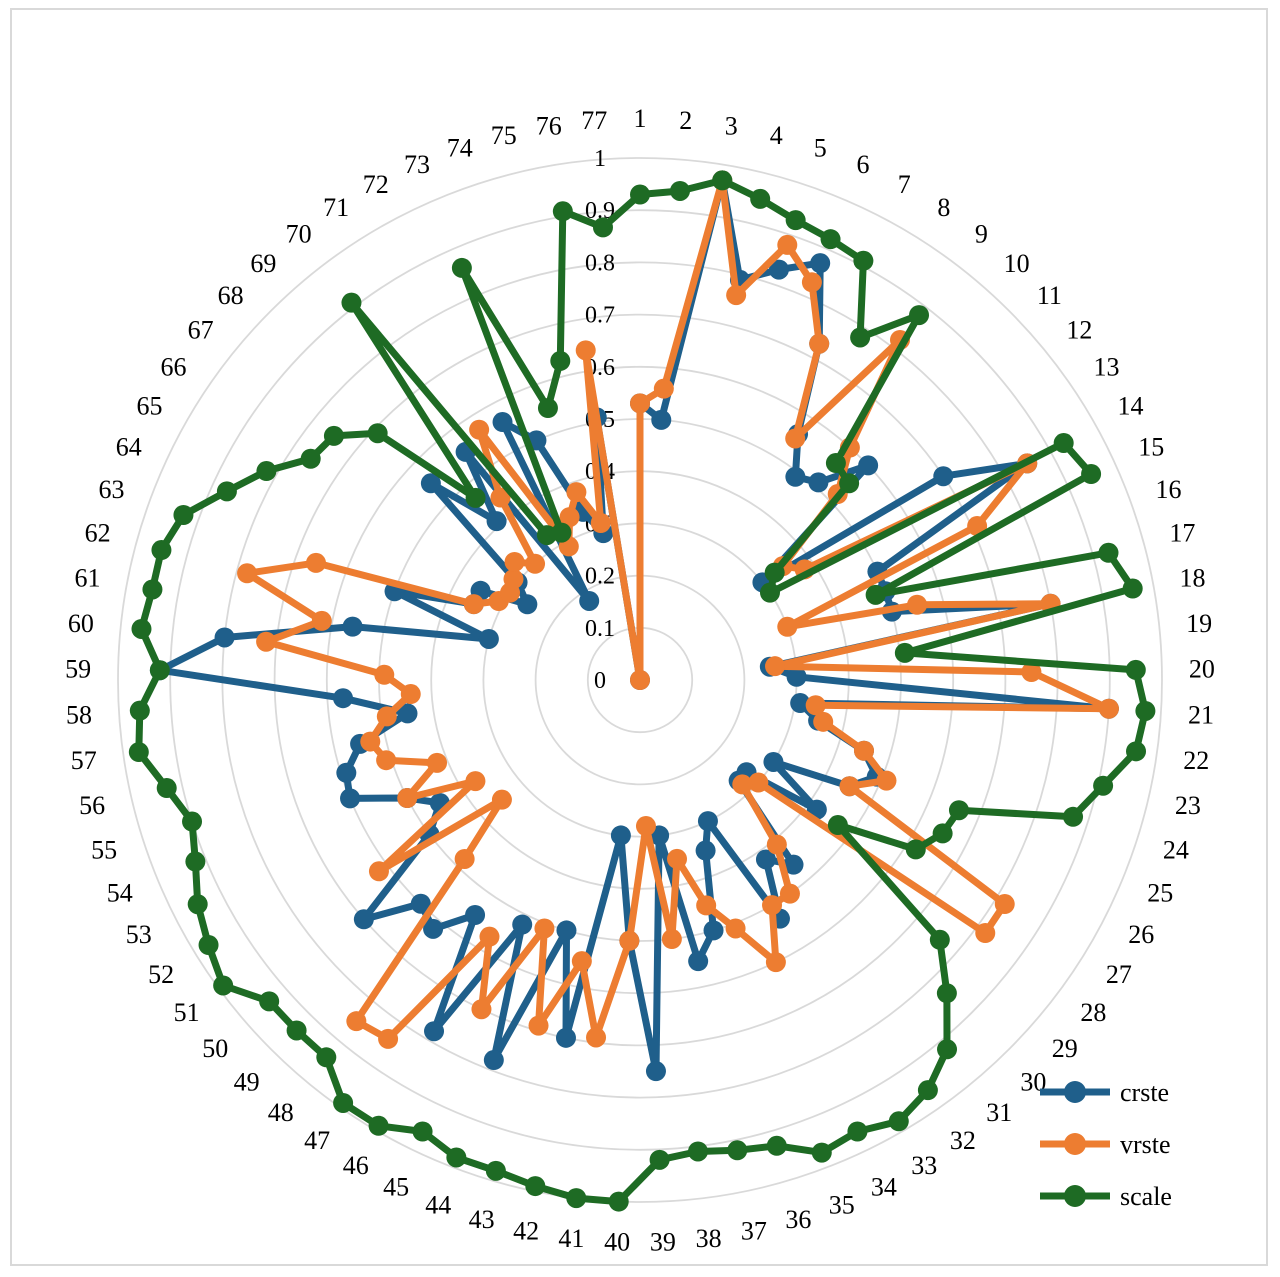  I want to click on category-label: 27, so click(1119, 974).